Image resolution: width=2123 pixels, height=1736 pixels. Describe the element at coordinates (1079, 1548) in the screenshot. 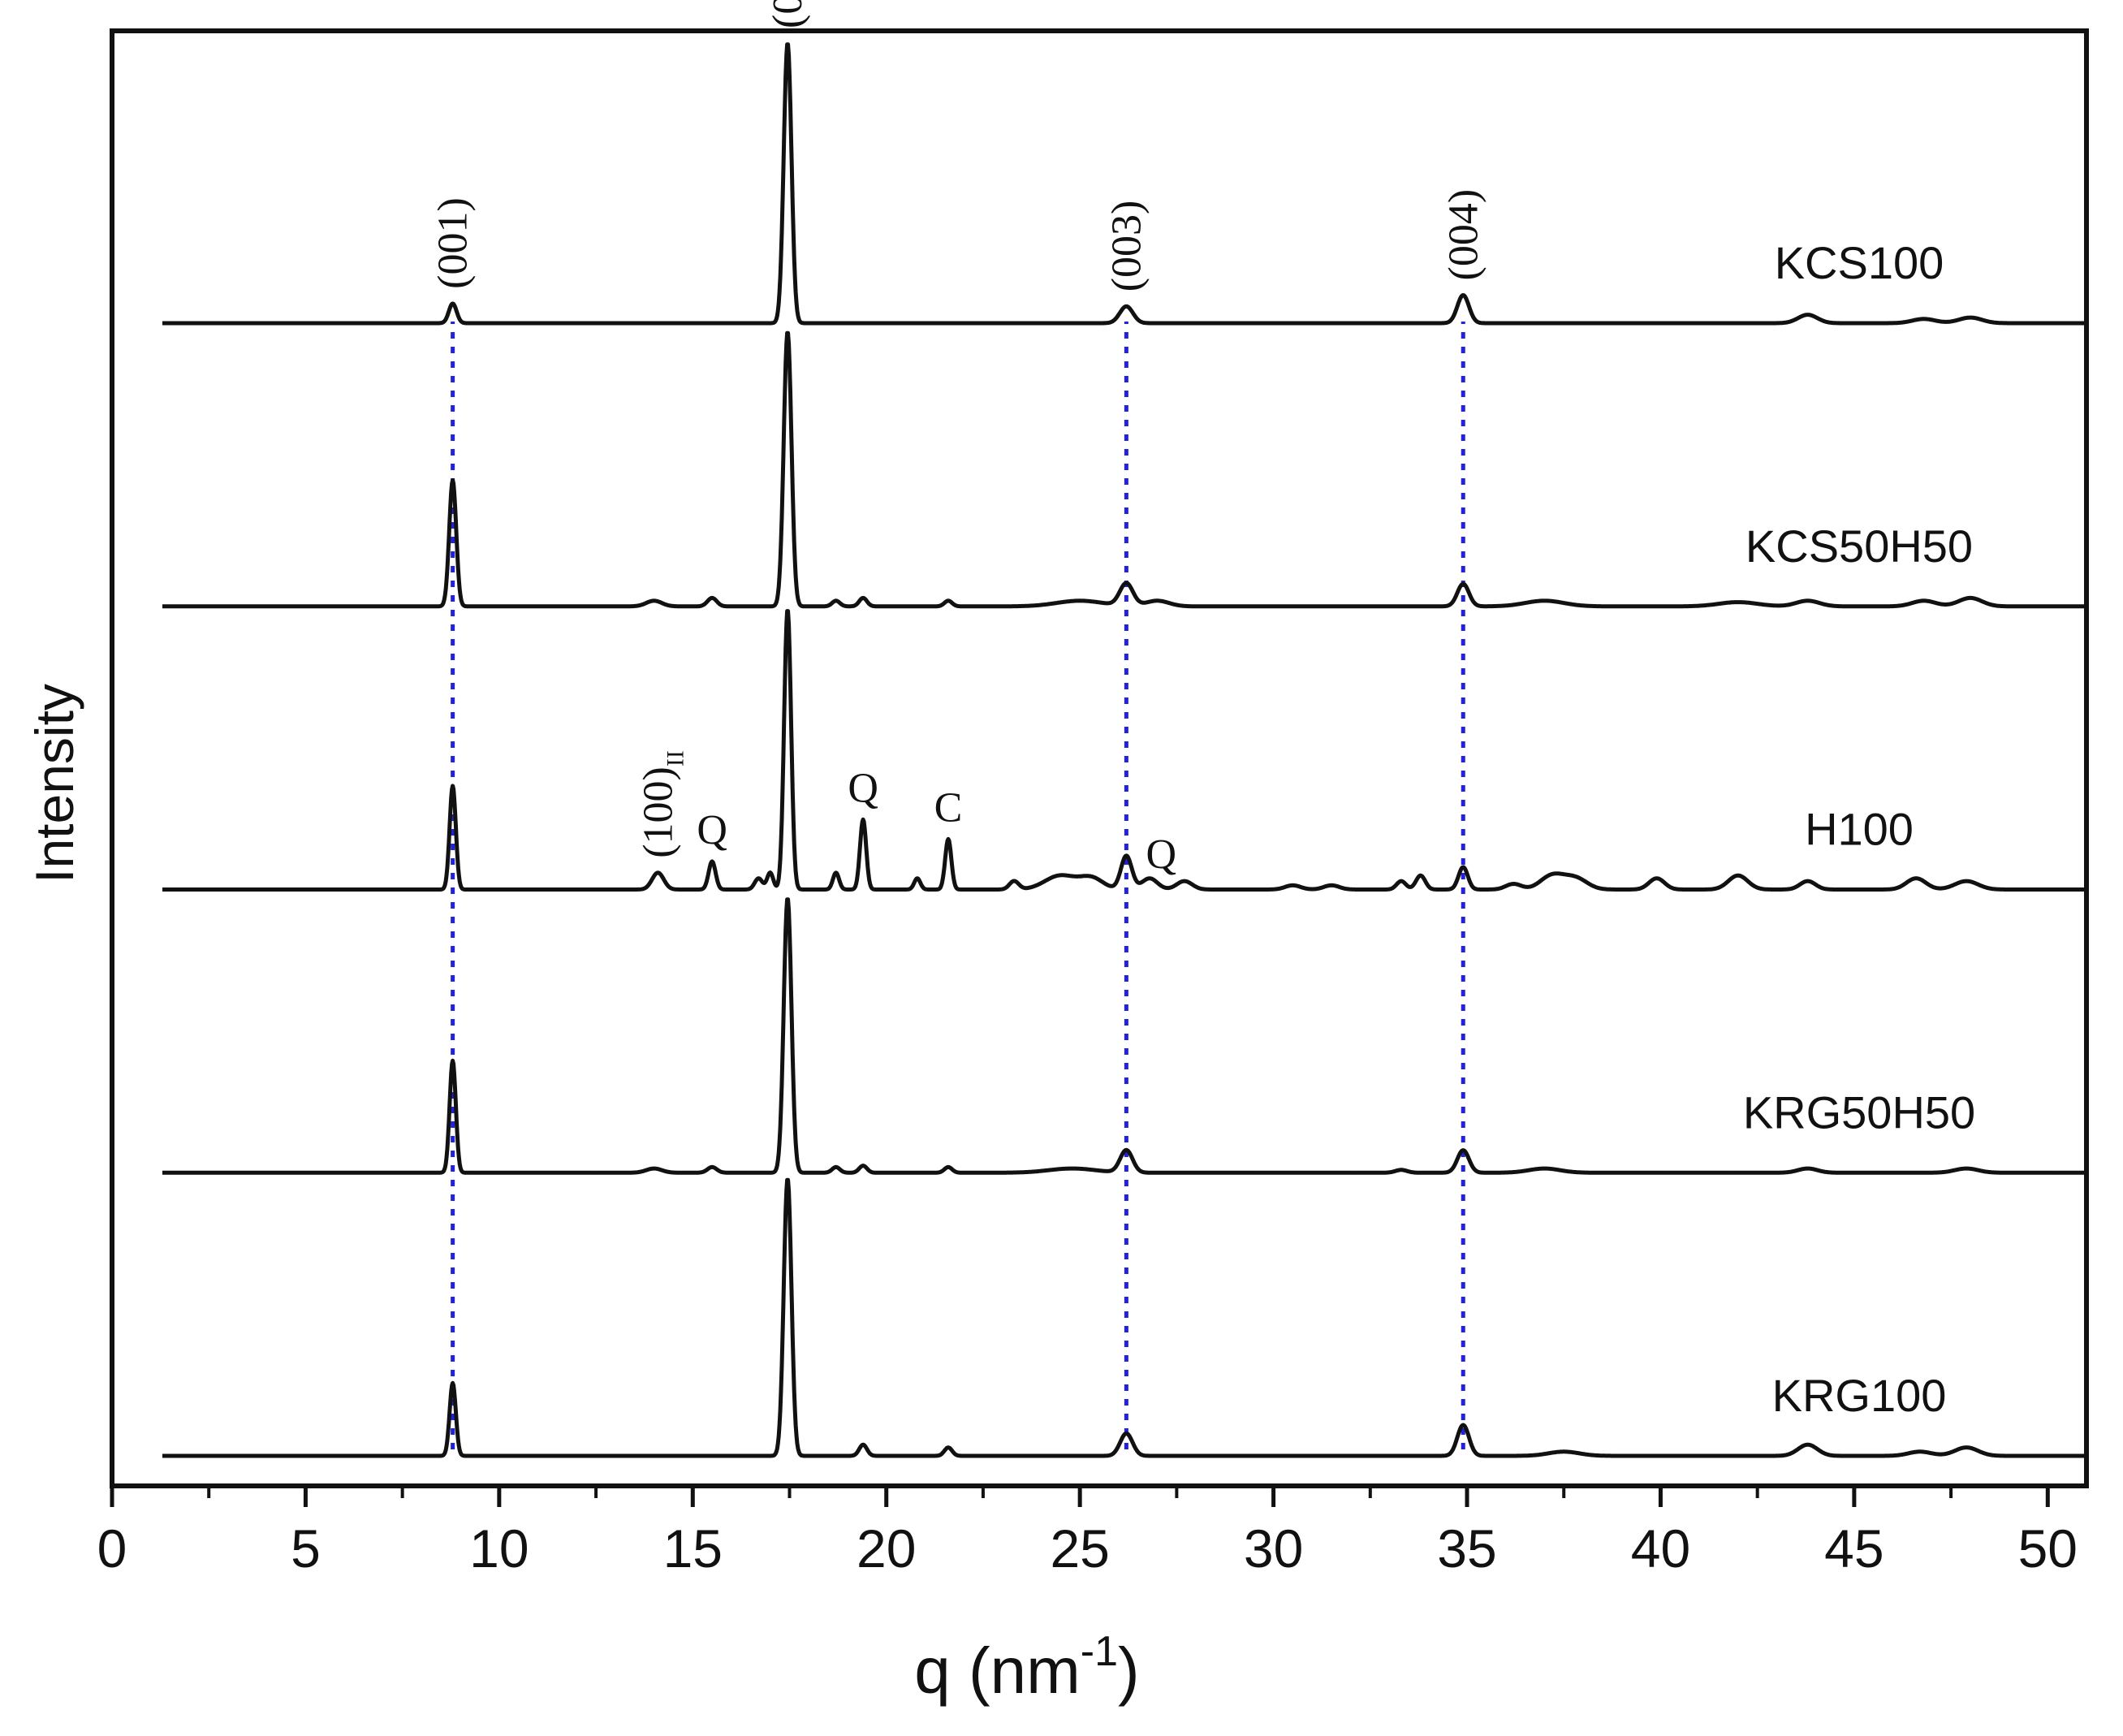

I see `x-tick-label-25: 25` at that location.